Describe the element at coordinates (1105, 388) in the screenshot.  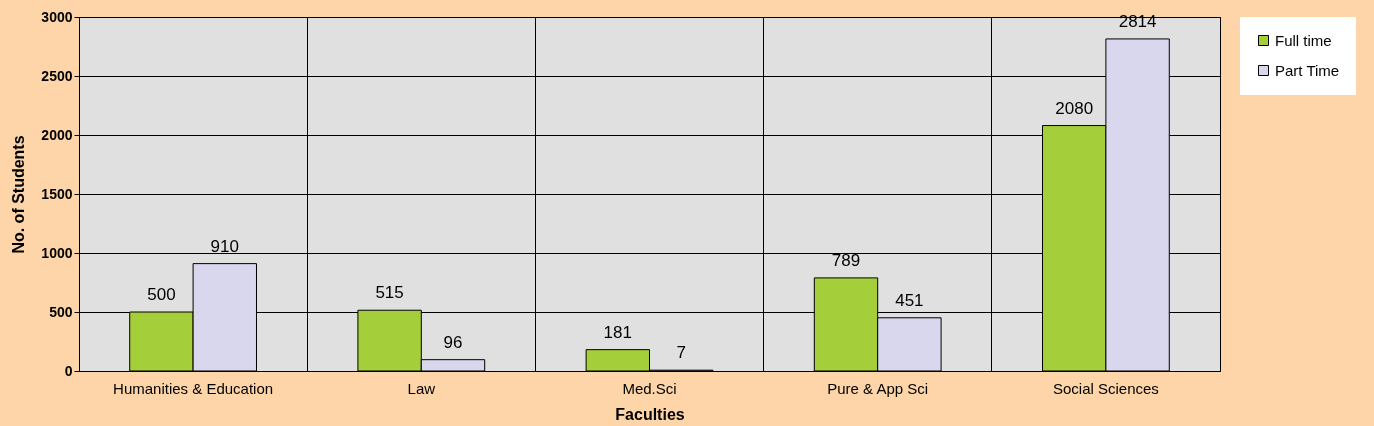
I see `x-tick-label: Social Sciences` at that location.